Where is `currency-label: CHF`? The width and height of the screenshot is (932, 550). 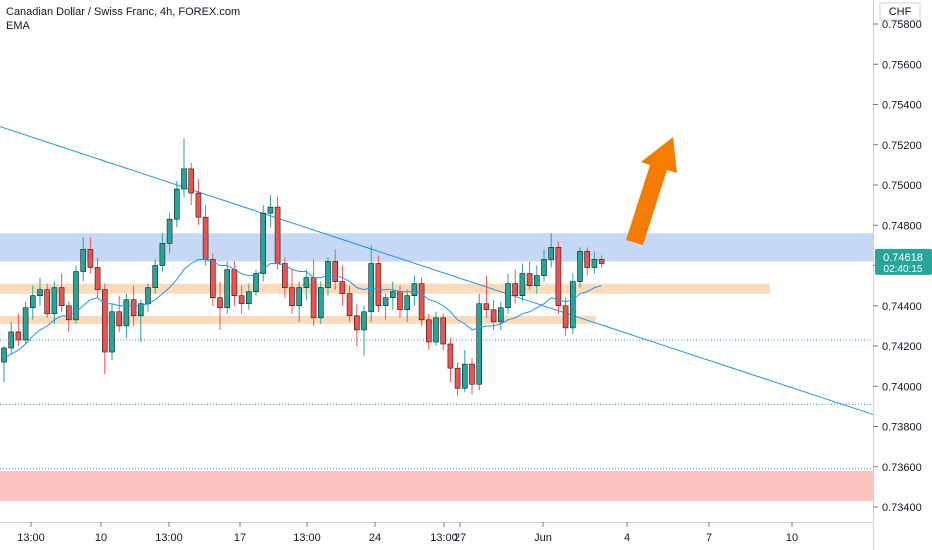
currency-label: CHF is located at coordinates (900, 12).